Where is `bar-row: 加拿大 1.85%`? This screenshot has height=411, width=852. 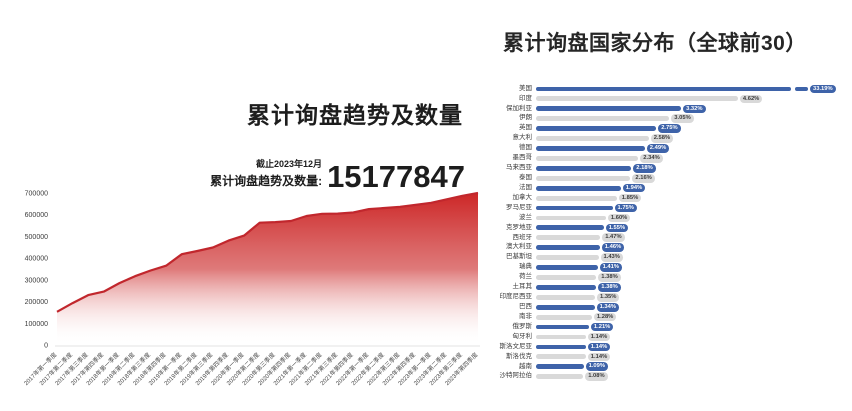
bar-row: 加拿大 1.85% is located at coordinates (673, 198).